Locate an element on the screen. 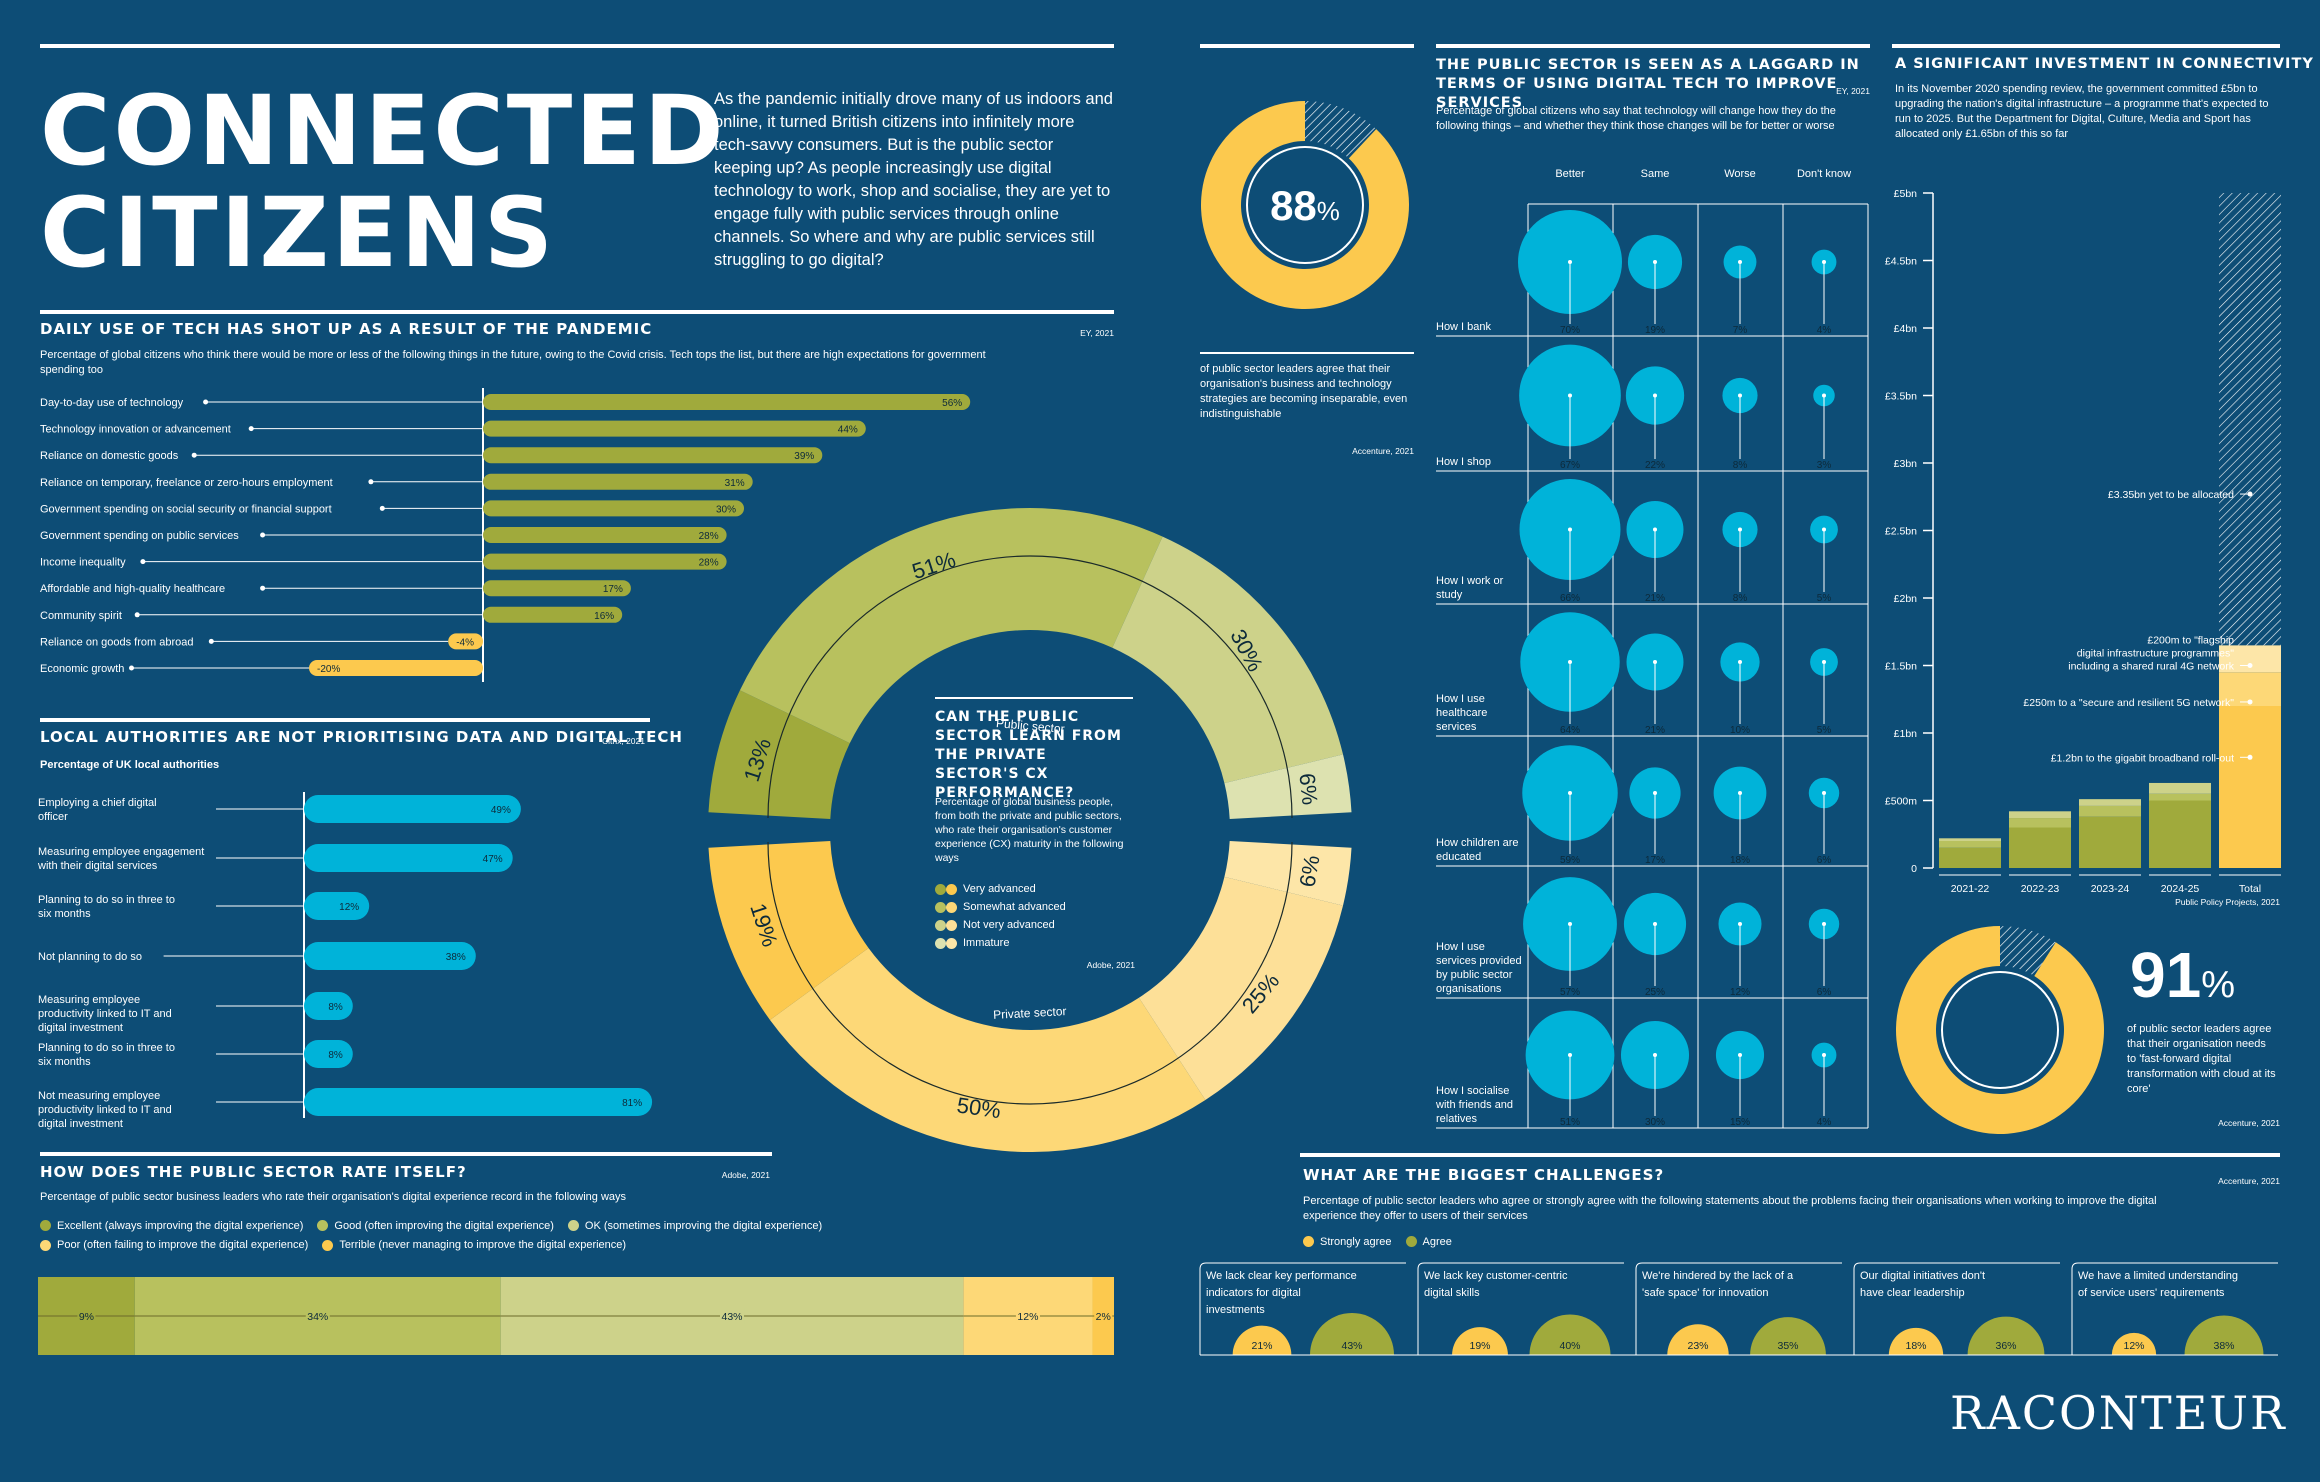  laggard-value: 70% is located at coordinates (1570, 330).